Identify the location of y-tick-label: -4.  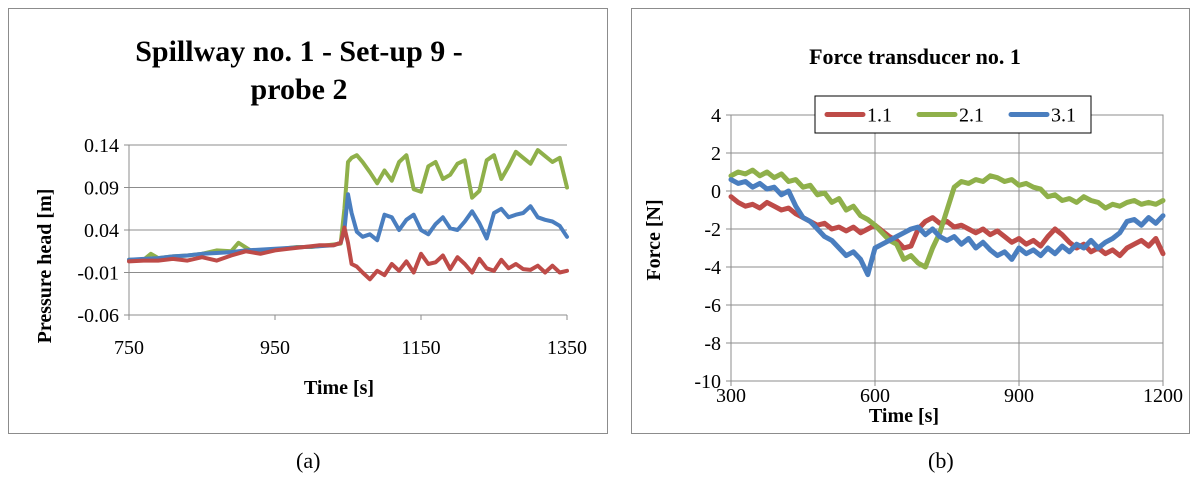
(712, 268).